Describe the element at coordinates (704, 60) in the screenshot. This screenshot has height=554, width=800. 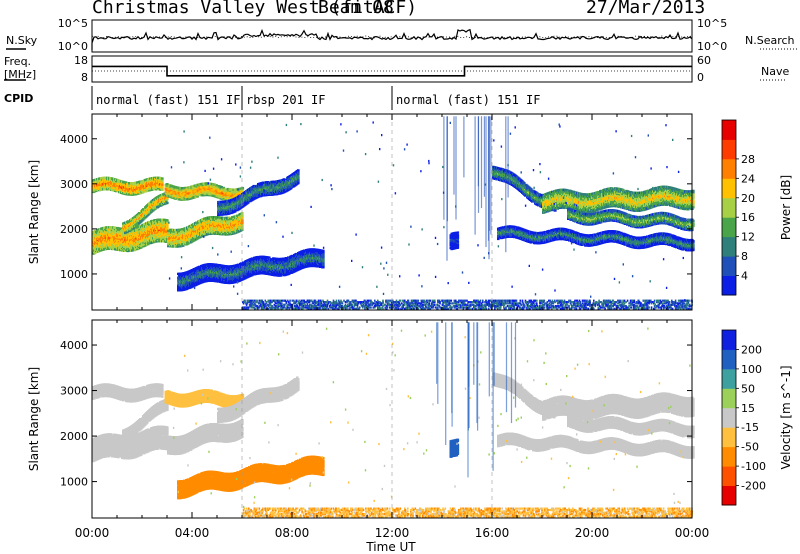
I see `nave-right-tick: 60` at that location.